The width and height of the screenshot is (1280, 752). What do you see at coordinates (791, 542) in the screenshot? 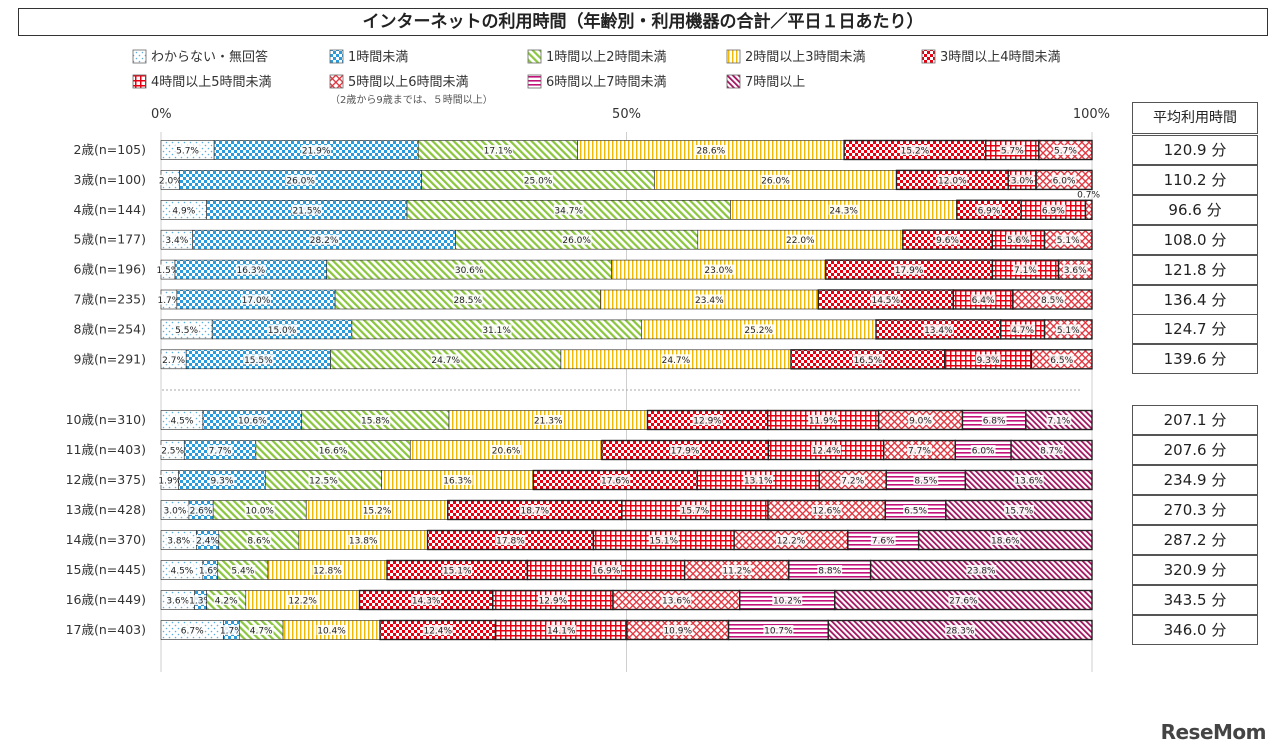
I see `data-label: 12.2%` at bounding box center [791, 542].